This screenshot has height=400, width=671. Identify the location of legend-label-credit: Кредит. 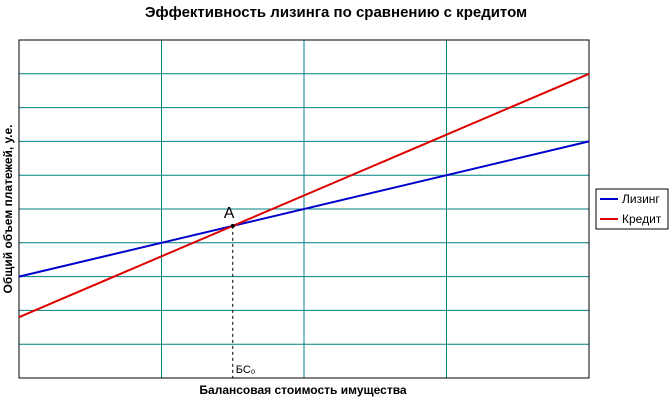
(642, 219).